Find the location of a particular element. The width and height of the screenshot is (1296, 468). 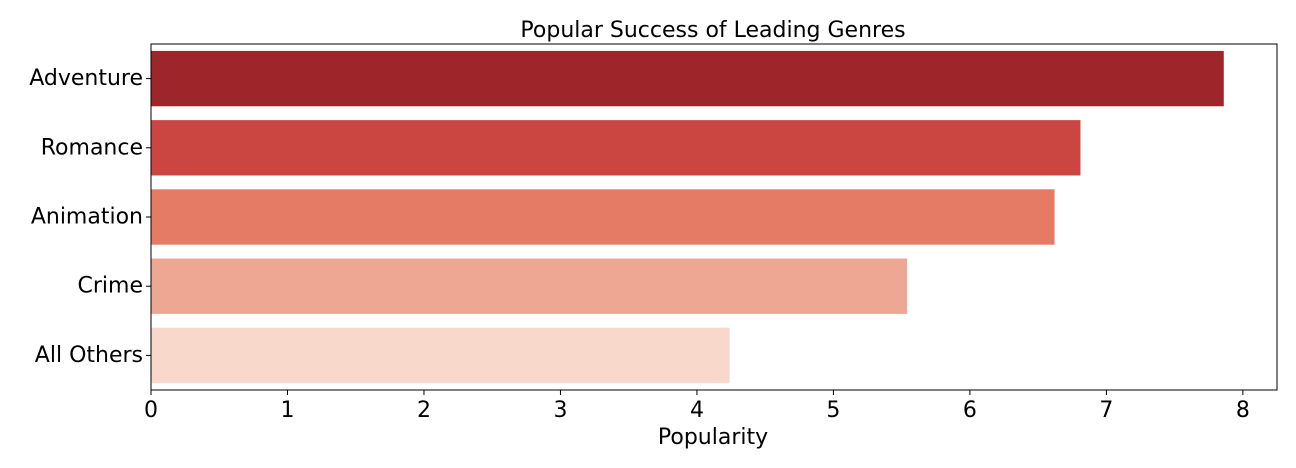

x-tick-label: 4 is located at coordinates (697, 410).